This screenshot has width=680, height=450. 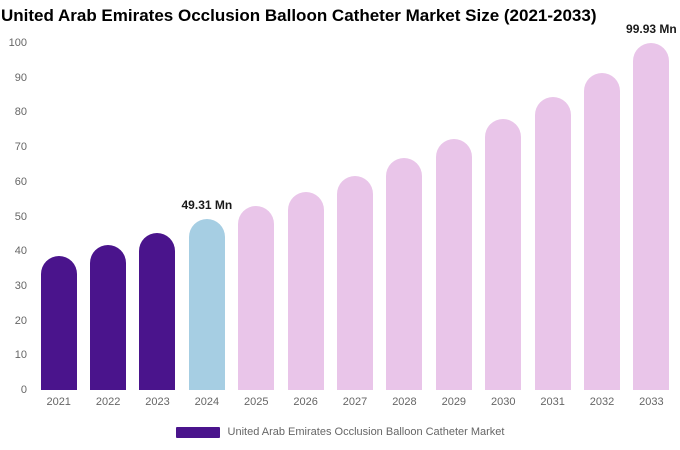 What do you see at coordinates (651, 402) in the screenshot?
I see `x-axis-label: 2033` at bounding box center [651, 402].